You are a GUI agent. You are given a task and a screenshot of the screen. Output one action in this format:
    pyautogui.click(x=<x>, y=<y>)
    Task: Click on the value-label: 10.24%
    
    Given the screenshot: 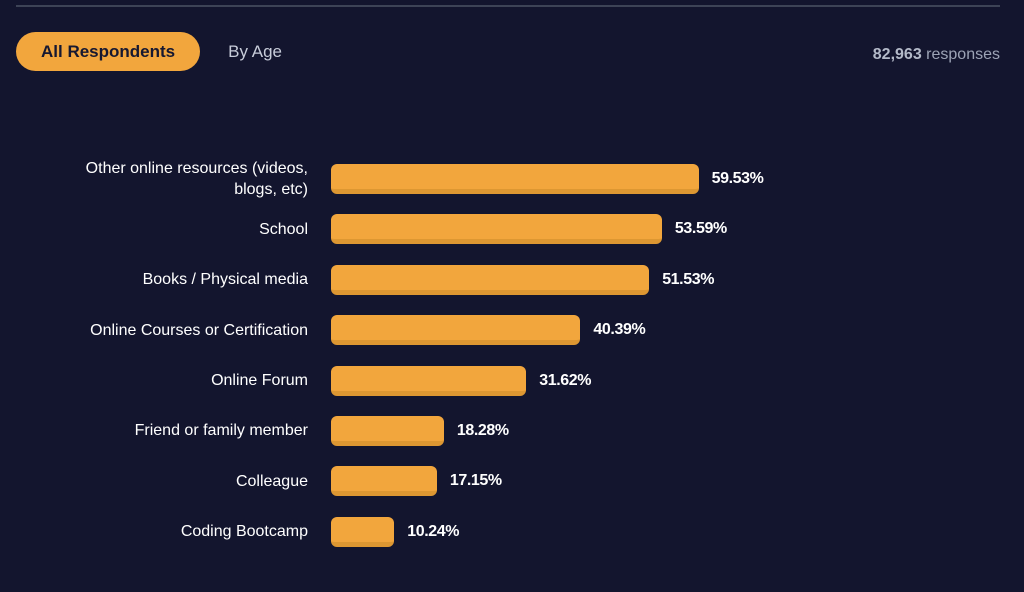 What is the action you would take?
    pyautogui.click(x=433, y=531)
    